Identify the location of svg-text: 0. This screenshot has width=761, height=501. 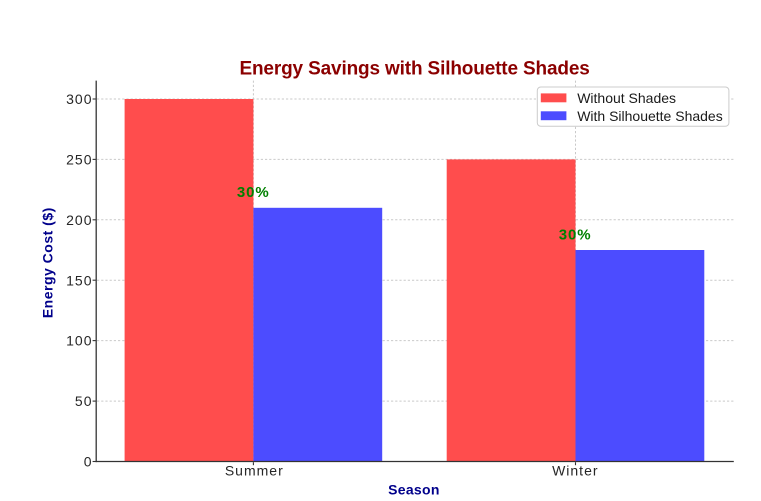
(88, 462).